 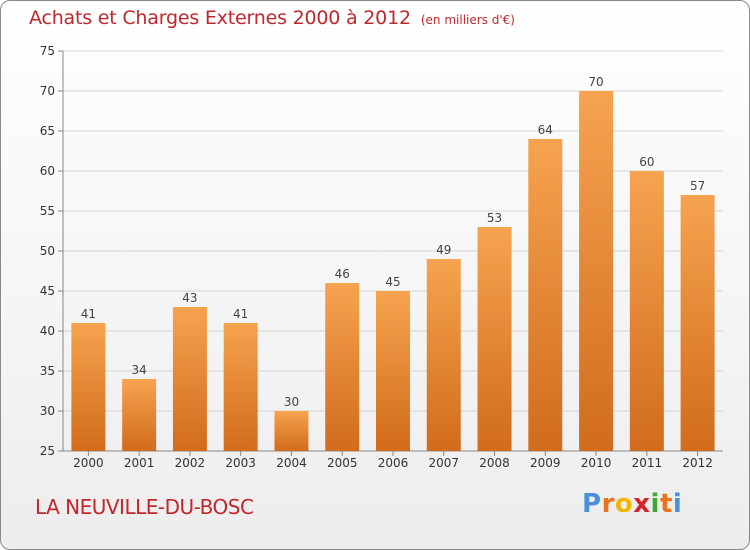 What do you see at coordinates (47, 51) in the screenshot?
I see `y-tick-label: 75` at bounding box center [47, 51].